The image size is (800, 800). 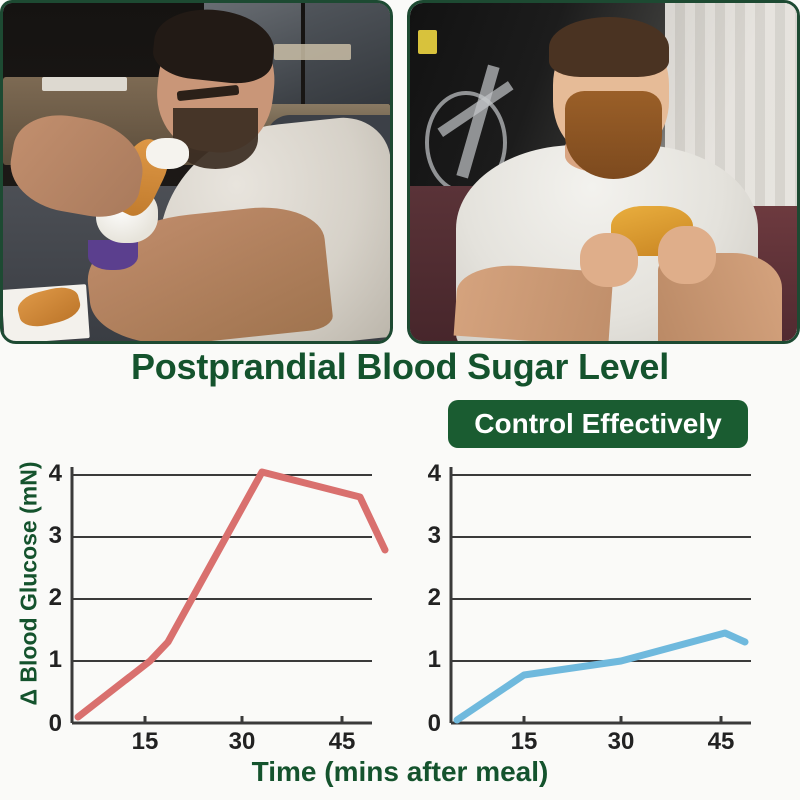 I want to click on person-beard, so click(x=613, y=134).